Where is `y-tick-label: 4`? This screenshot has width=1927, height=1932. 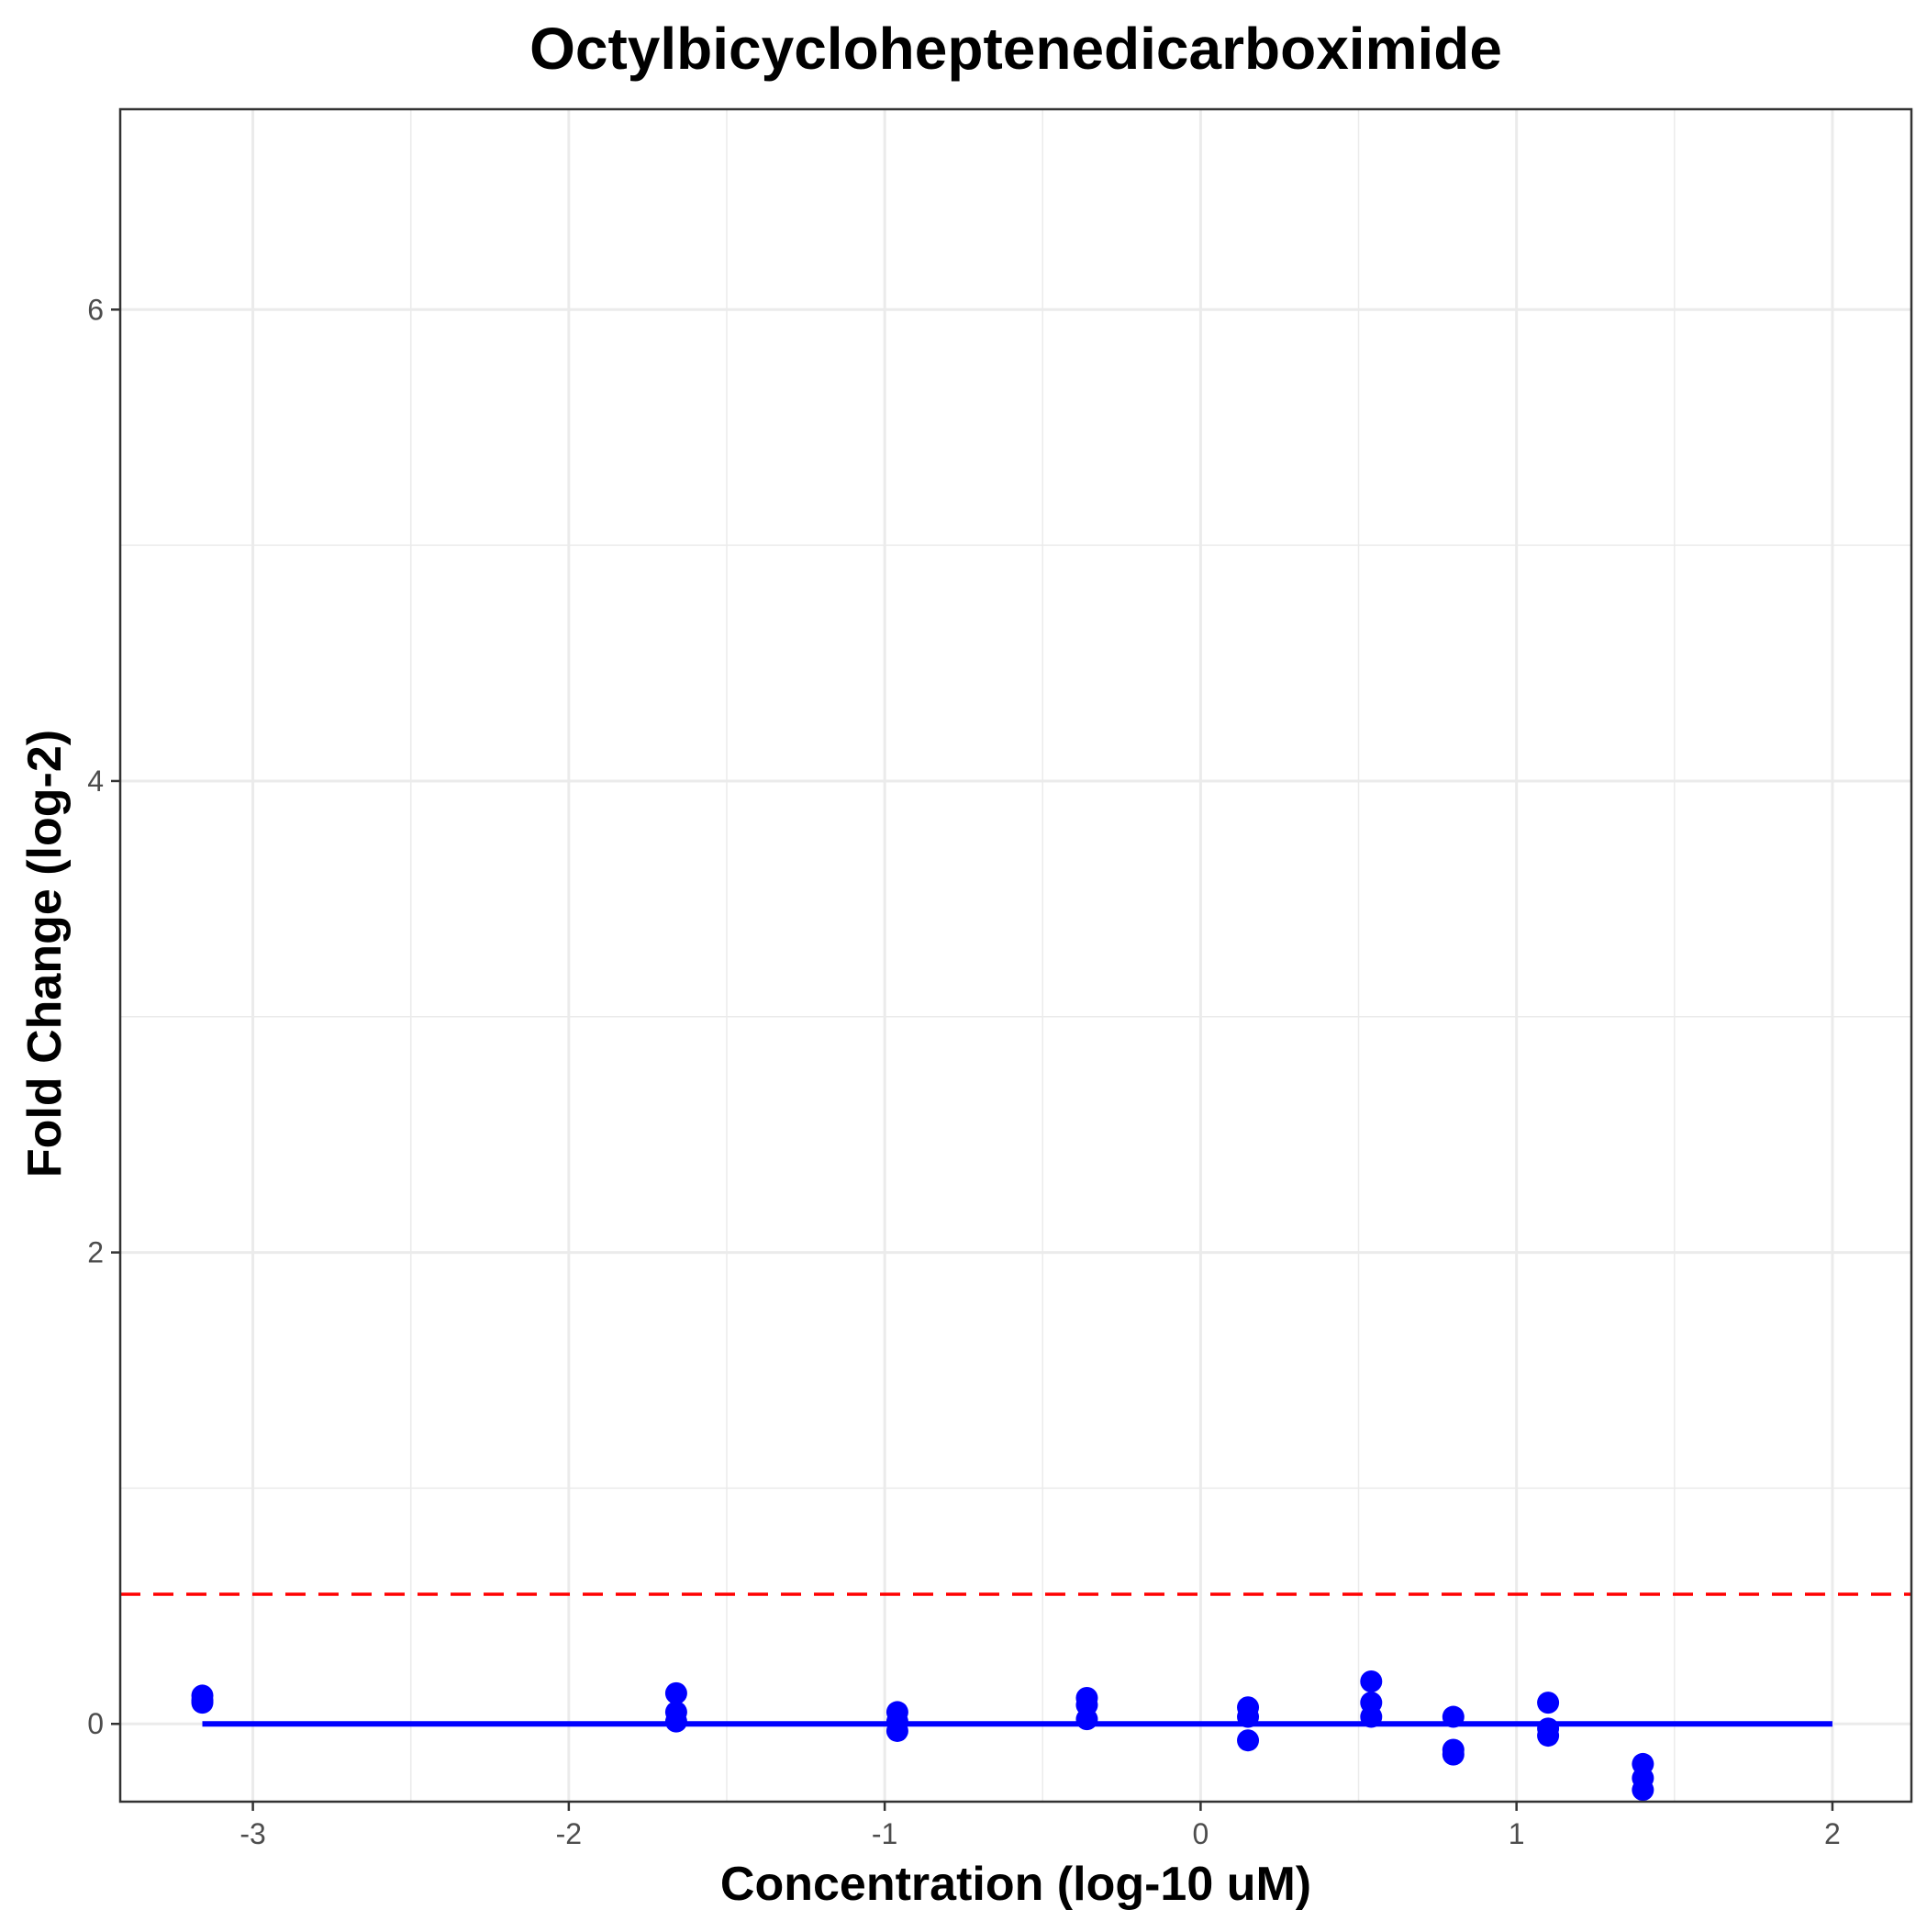 y-tick-label: 4 is located at coordinates (95, 781).